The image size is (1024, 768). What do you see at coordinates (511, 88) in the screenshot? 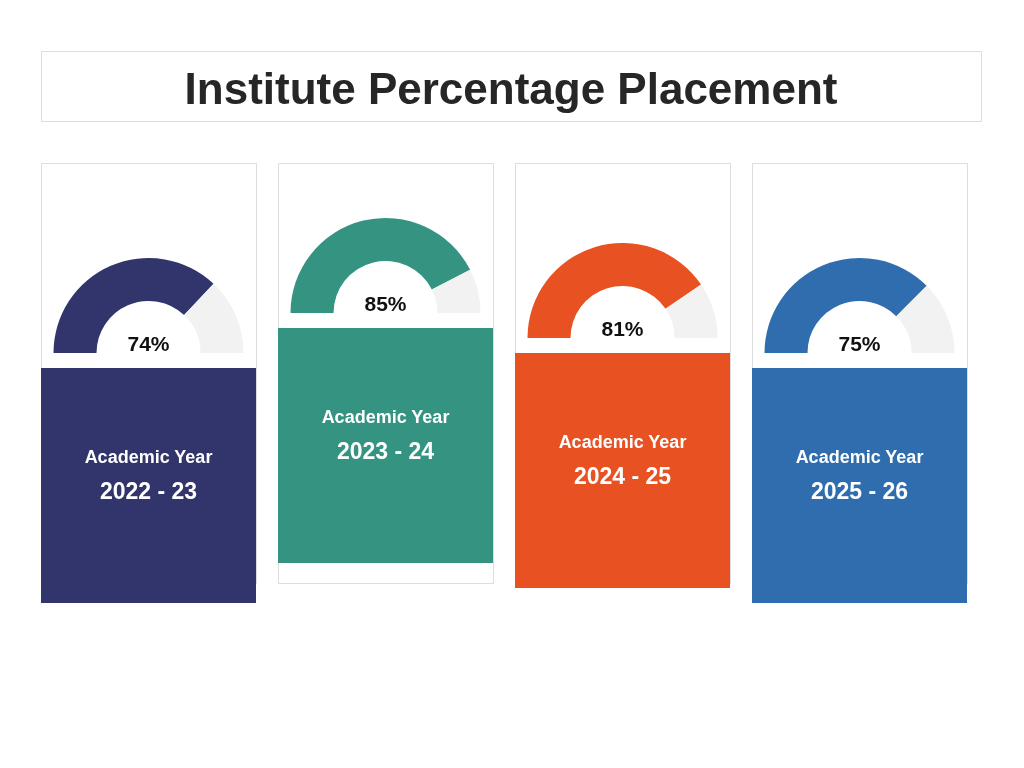
I see `text: Institute Percentage Placement` at bounding box center [511, 88].